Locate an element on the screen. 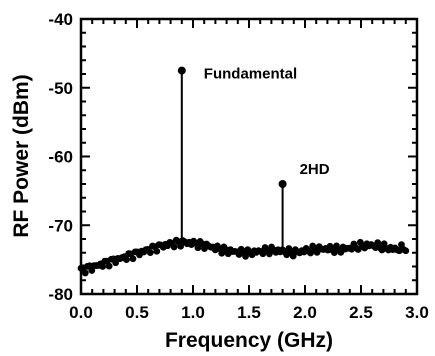 The height and width of the screenshot is (356, 435). x-tick-label: 1.5 is located at coordinates (249, 312).